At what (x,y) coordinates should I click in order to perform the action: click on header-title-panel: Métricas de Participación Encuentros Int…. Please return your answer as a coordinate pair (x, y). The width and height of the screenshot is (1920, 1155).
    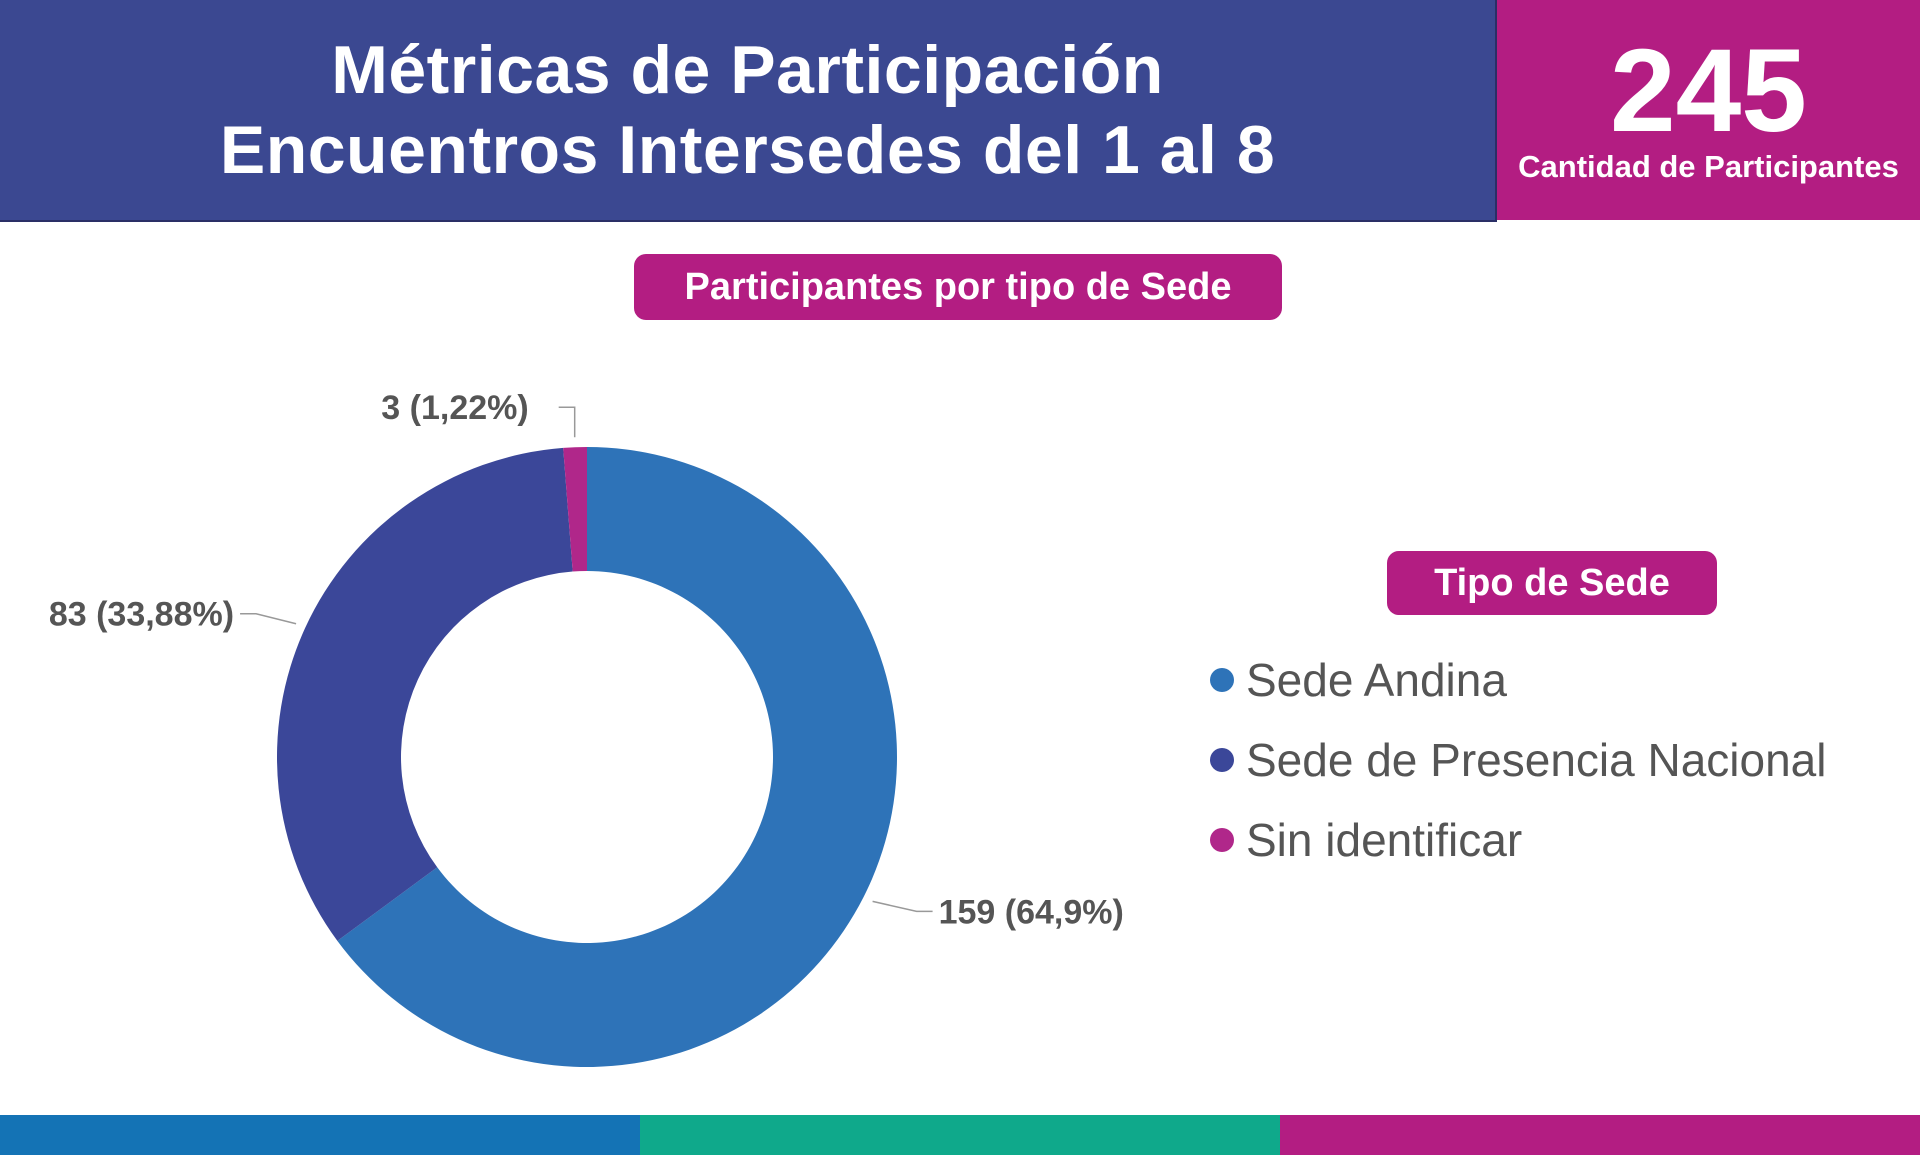
    Looking at the image, I should click on (747, 111).